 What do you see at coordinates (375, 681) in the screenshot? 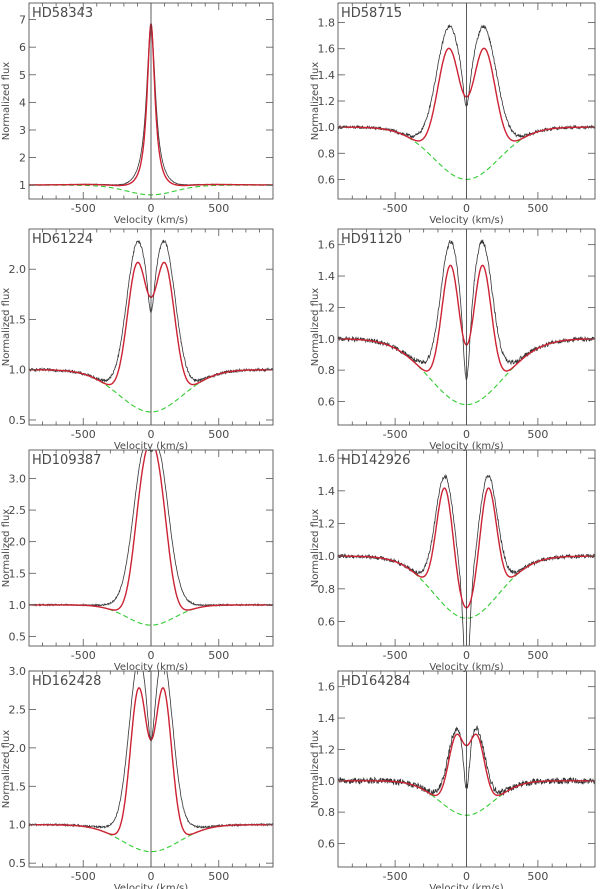
I see `panel-title: HD164284` at bounding box center [375, 681].